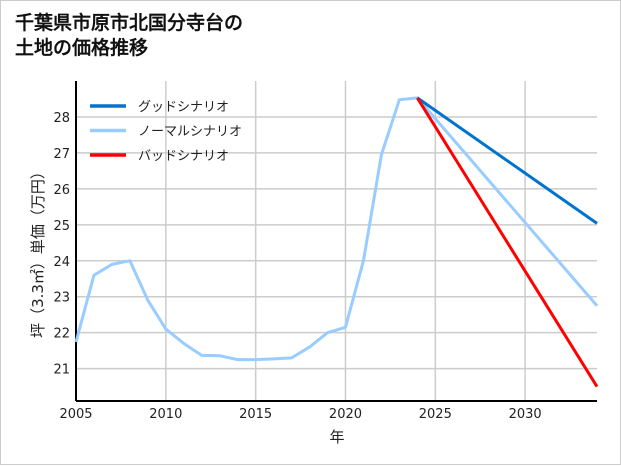  Describe the element at coordinates (129, 36) in the screenshot. I see `chart-title: 千葉県市原市北国分寺台の 土地の価格推移` at that location.